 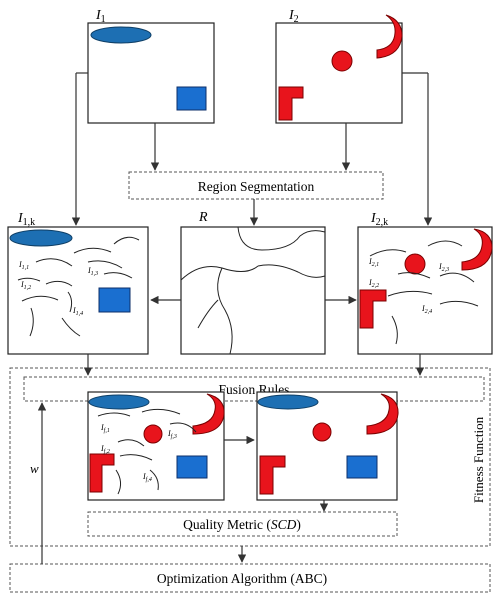 What do you see at coordinates (203, 217) in the screenshot?
I see `segmentation-map-label: R` at bounding box center [203, 217].